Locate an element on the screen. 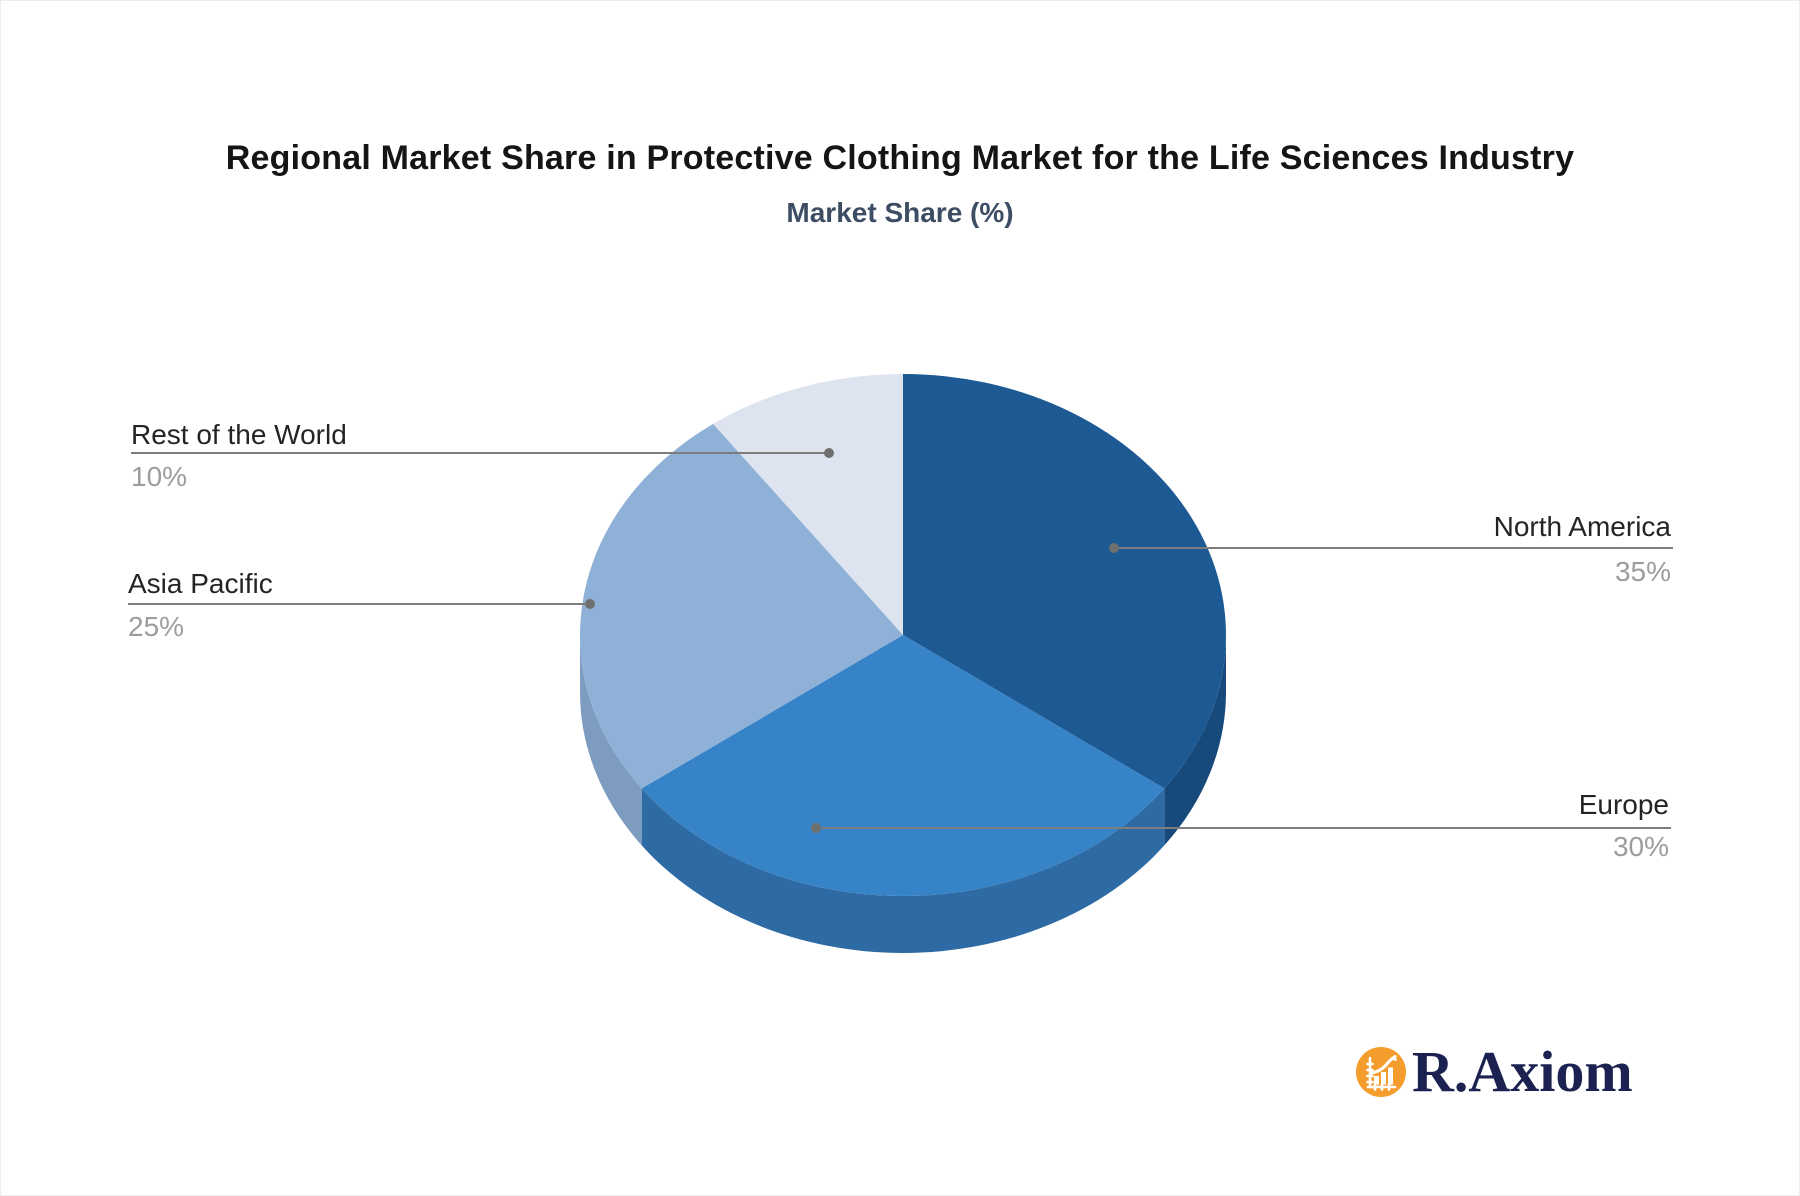  pie-side-north-america is located at coordinates (1195, 740).